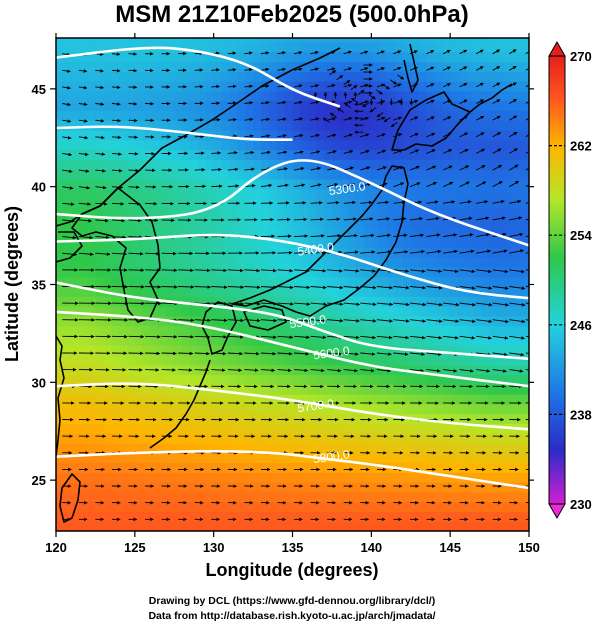 The image size is (599, 625). I want to click on coastline-korea, so click(116, 255).